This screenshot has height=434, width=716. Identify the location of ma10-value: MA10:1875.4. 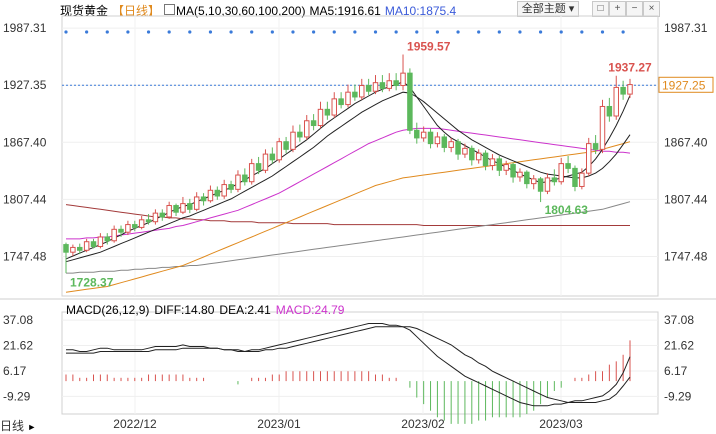
(420, 11).